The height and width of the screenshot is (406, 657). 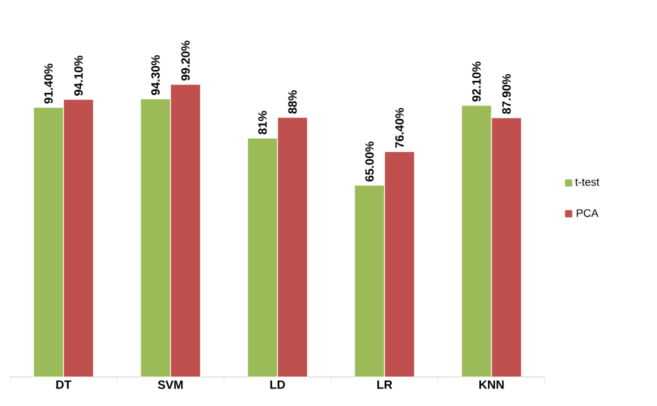 I want to click on data-label: 65.00%, so click(x=369, y=162).